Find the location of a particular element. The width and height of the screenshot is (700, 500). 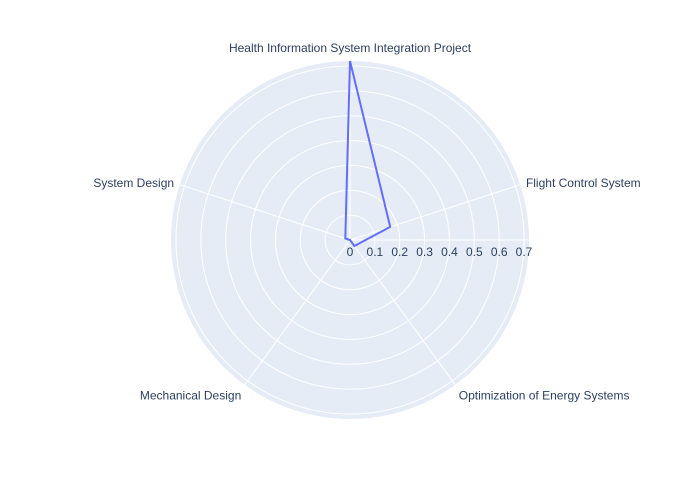

radial-tick-label: 0.3 is located at coordinates (424, 252).